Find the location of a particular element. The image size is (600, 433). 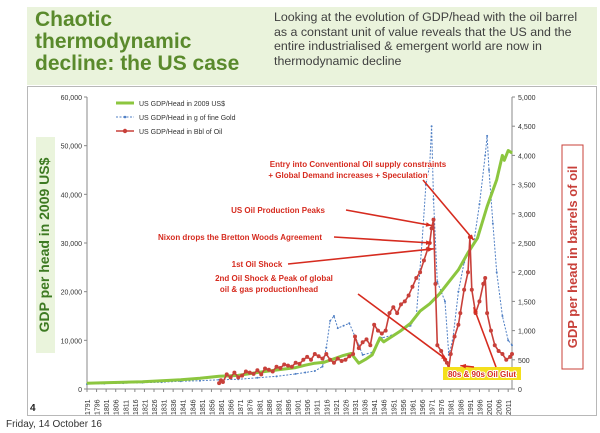

x-tick-label: 1836 is located at coordinates (174, 407).